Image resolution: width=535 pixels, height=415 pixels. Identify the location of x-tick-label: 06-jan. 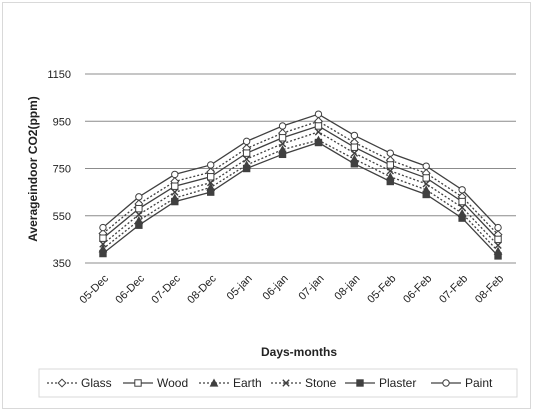
(276, 288).